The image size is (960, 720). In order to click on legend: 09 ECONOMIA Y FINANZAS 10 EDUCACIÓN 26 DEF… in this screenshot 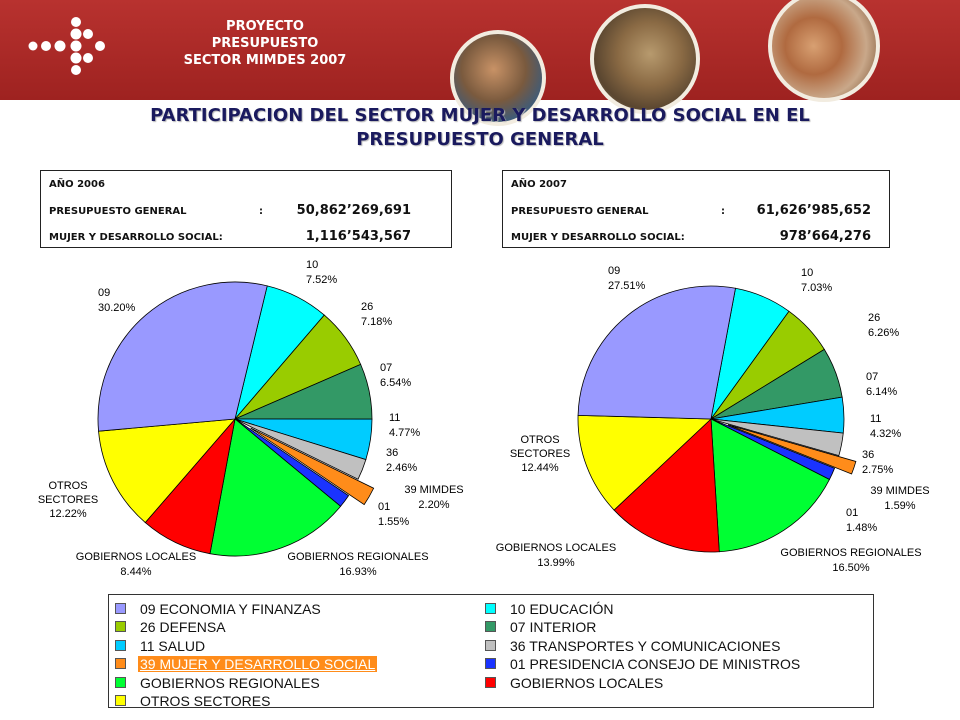, I will do `click(491, 651)`.